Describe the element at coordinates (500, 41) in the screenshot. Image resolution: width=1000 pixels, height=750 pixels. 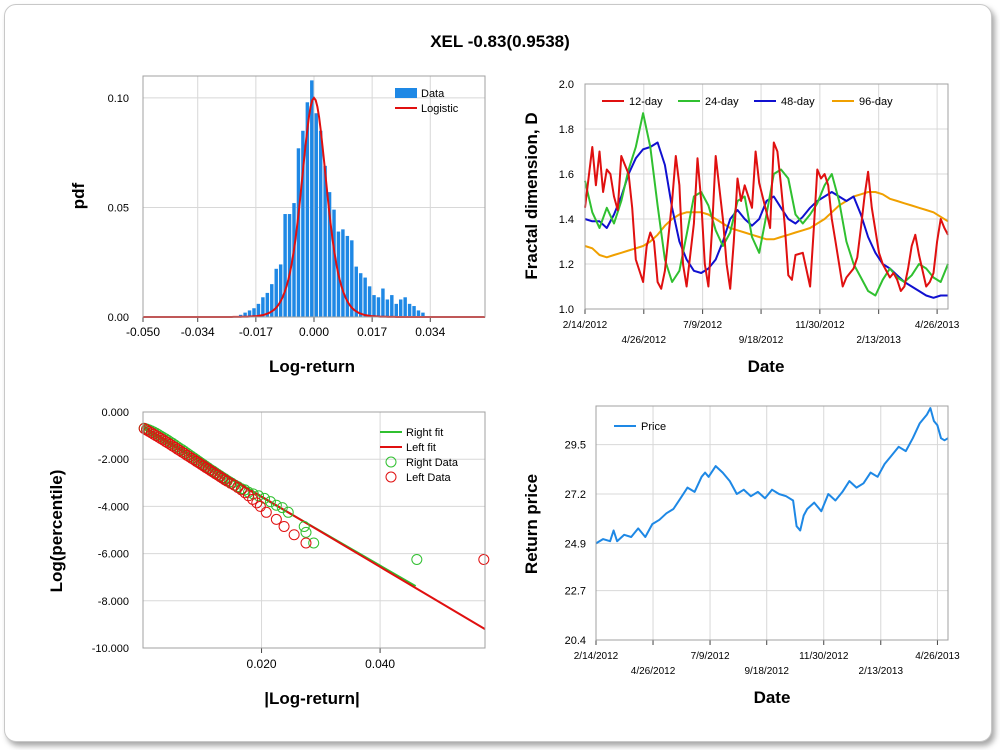
I see `page-title: XEL -0.83(0.9538)` at that location.